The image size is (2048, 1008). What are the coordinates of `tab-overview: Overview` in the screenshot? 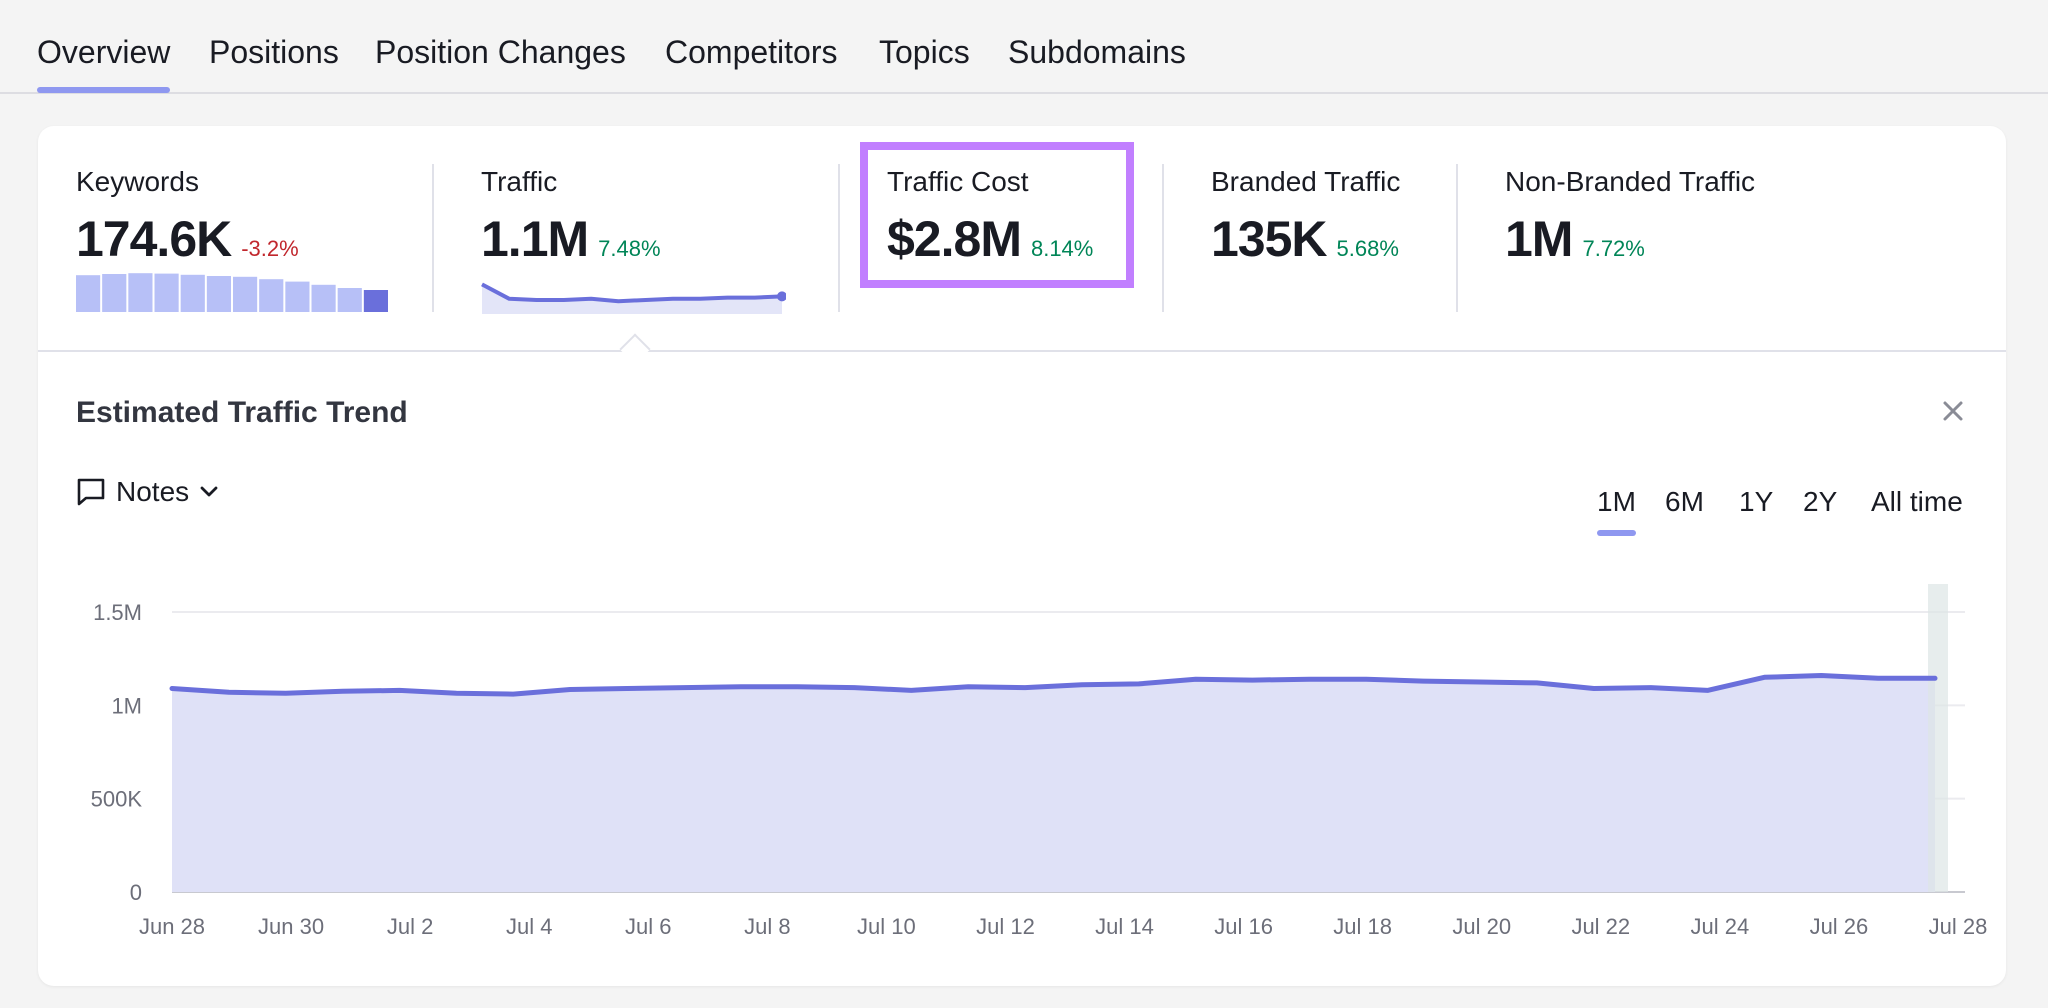 It's located at (104, 63).